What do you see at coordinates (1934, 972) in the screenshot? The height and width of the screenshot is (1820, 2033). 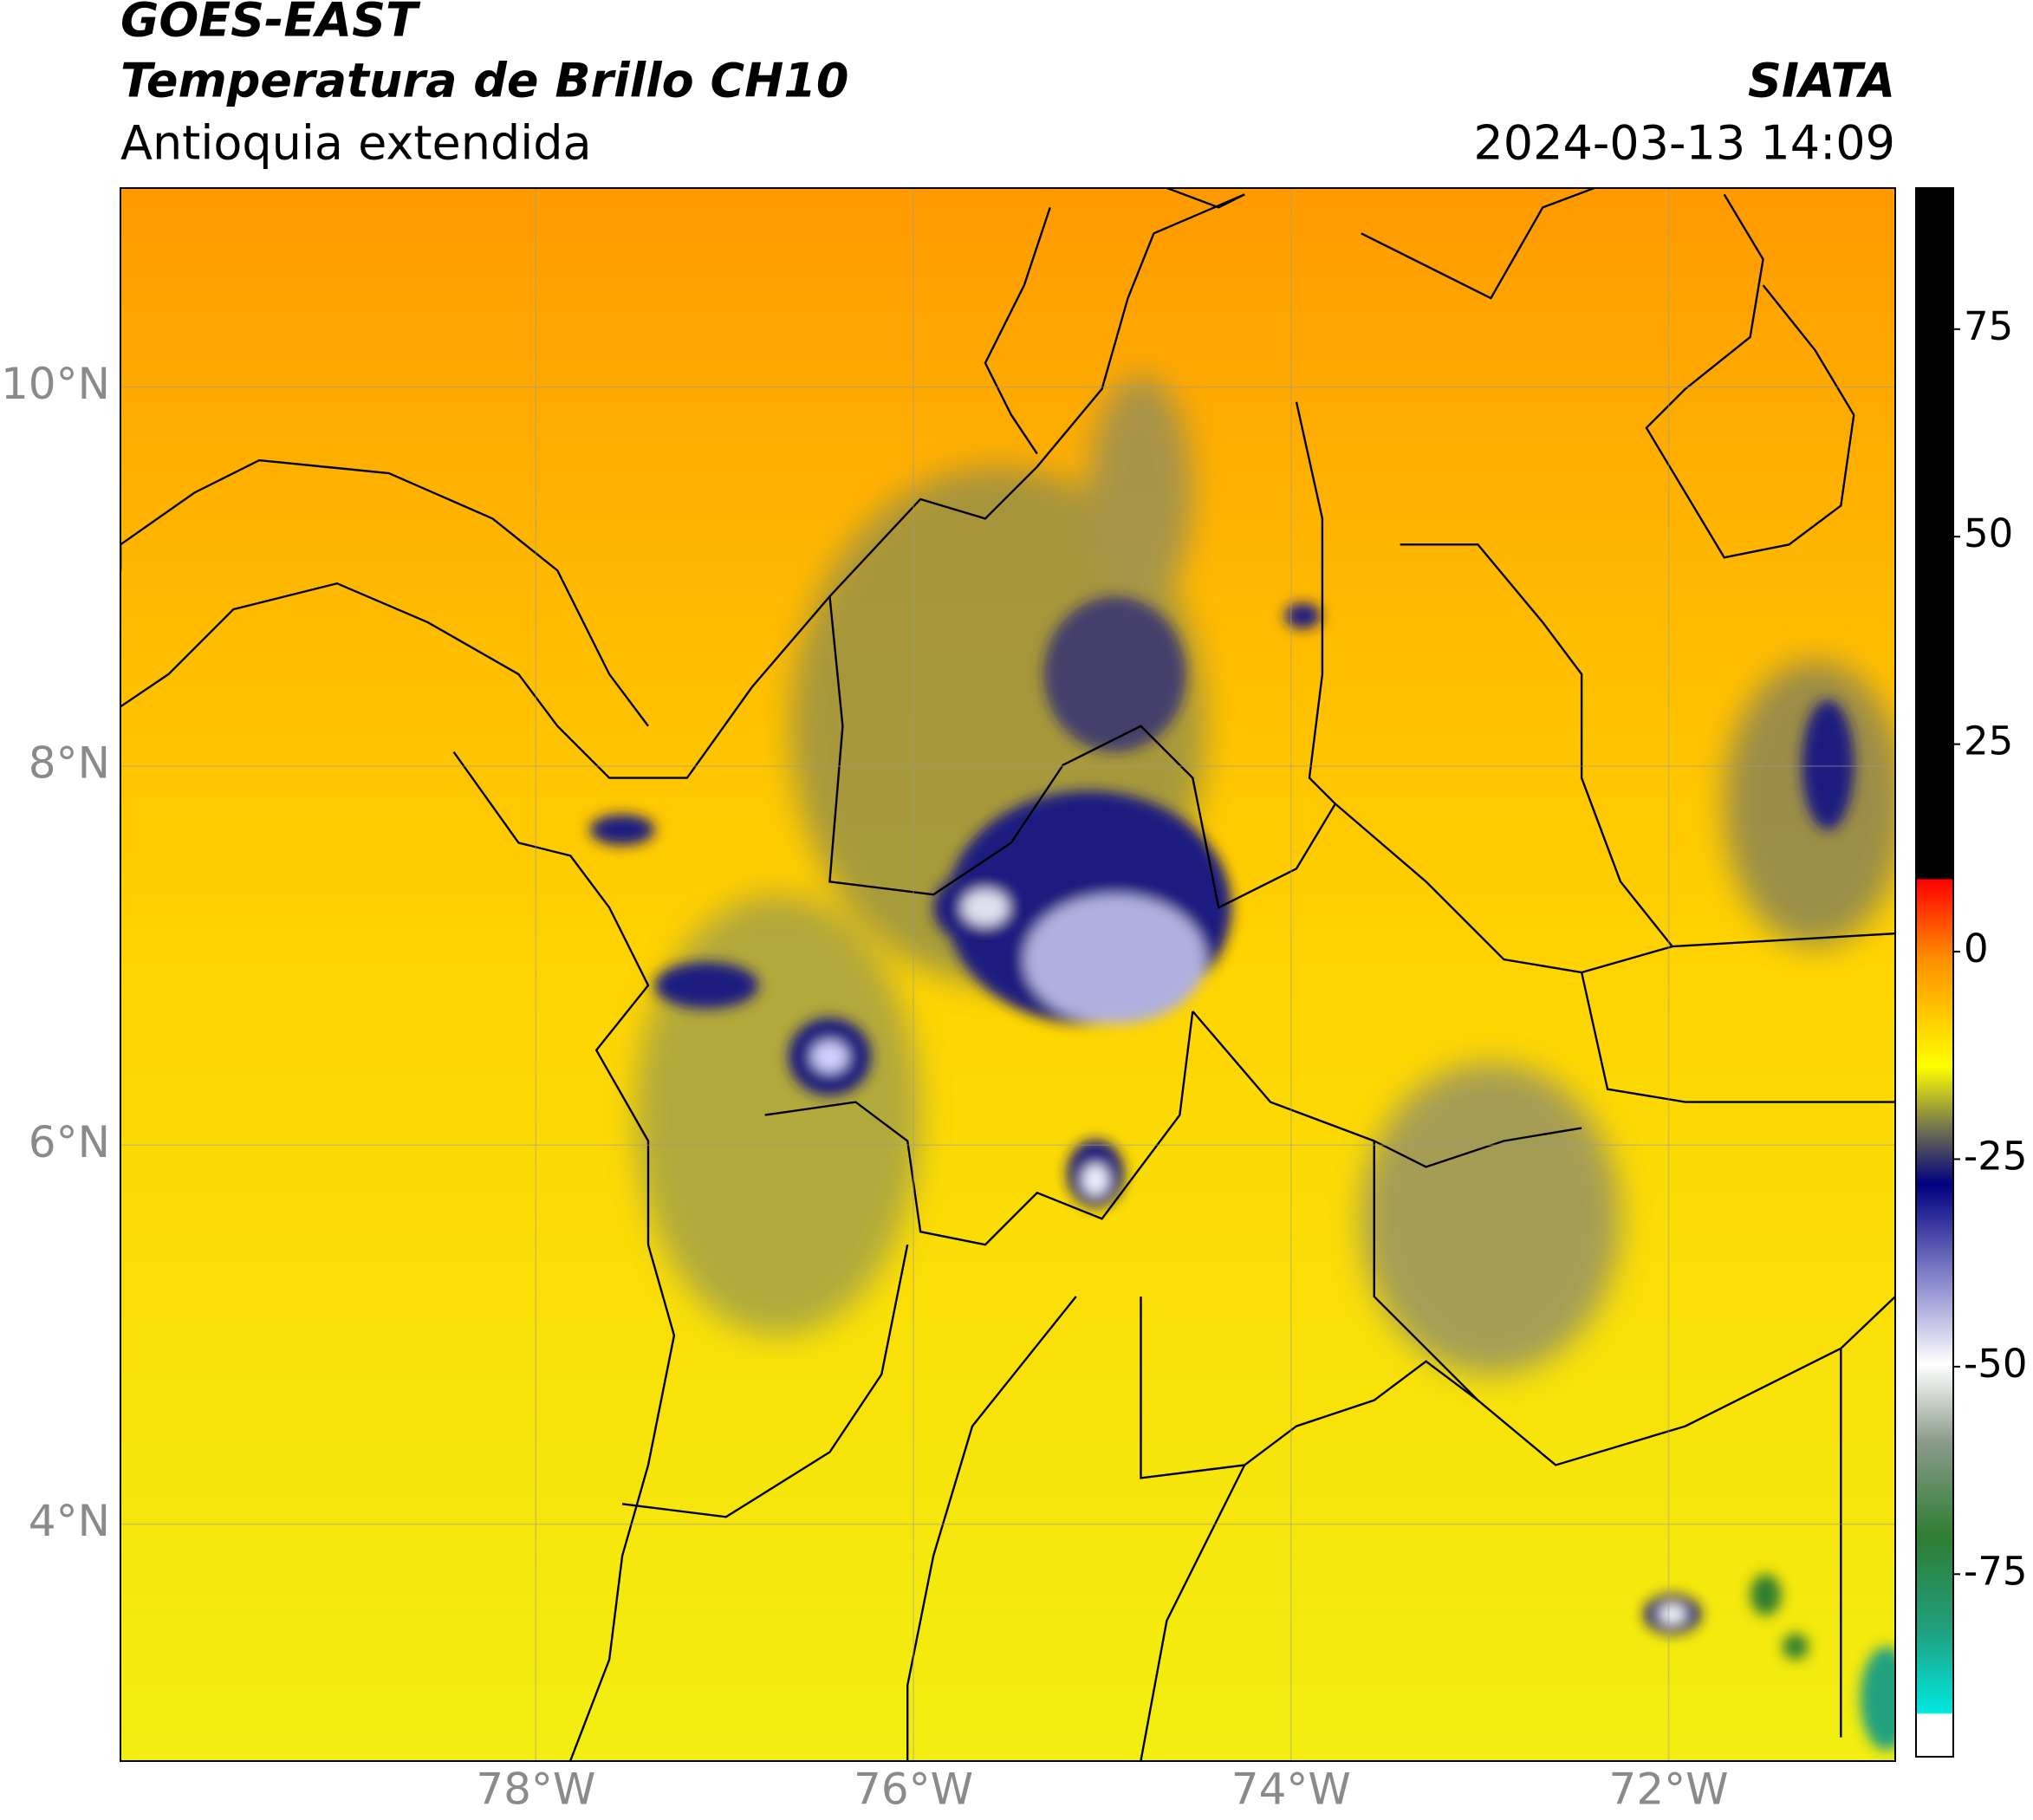 I see `colorbar` at bounding box center [1934, 972].